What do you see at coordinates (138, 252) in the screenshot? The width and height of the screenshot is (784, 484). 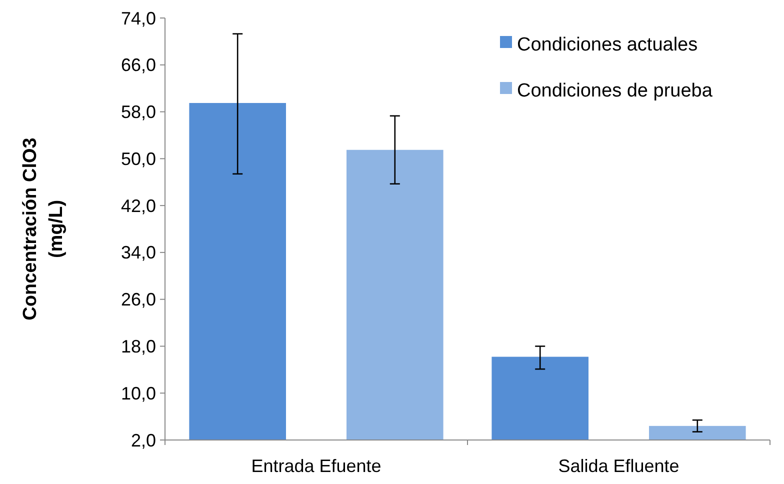 I see `y-tick-label: 34,0` at bounding box center [138, 252].